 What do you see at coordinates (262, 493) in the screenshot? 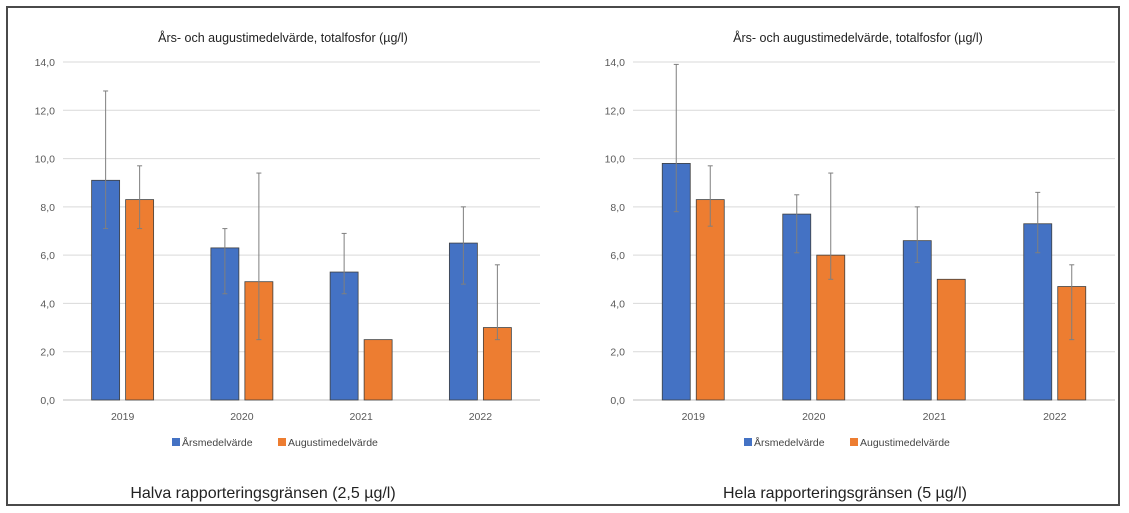
I see `panel-caption: Halva rapporteringsgränsen (2,5 µg/l)` at bounding box center [262, 493].